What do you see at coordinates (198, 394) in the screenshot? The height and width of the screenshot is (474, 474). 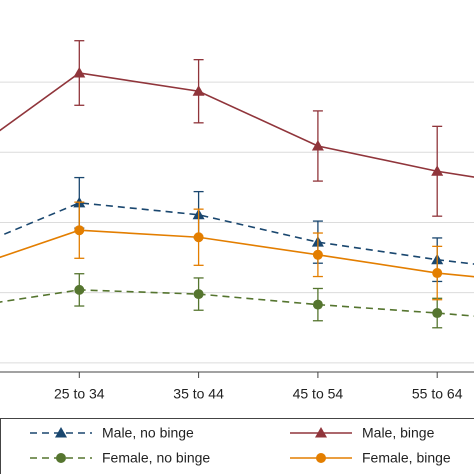 I see `x-tick-label: 35 to 44` at bounding box center [198, 394].